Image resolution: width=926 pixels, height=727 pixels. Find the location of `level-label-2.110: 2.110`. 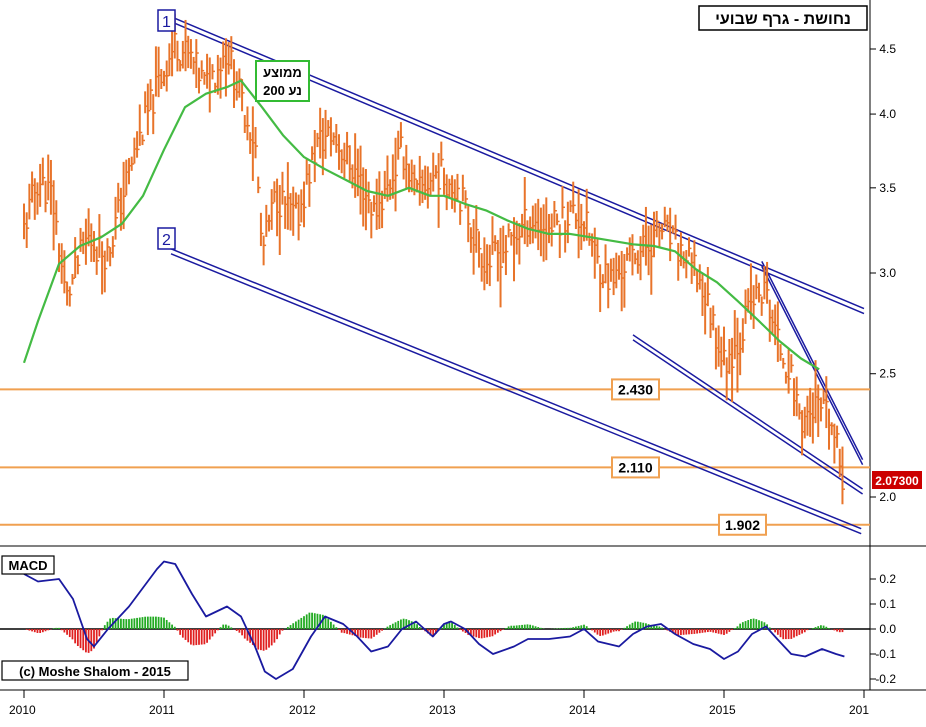

level-label-2.110: 2.110 is located at coordinates (635, 467).